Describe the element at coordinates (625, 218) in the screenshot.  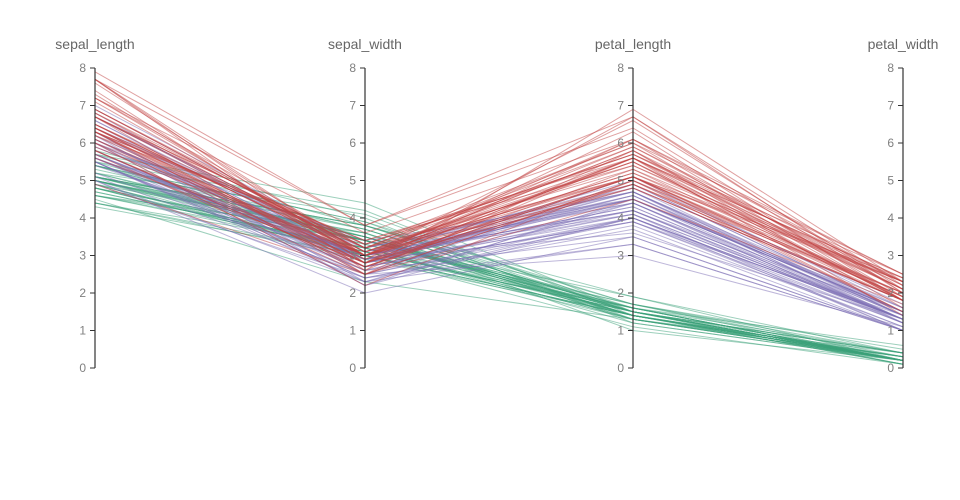
I see `axis-petal-length: 0 1 2 3 4 5 6 7 8` at that location.